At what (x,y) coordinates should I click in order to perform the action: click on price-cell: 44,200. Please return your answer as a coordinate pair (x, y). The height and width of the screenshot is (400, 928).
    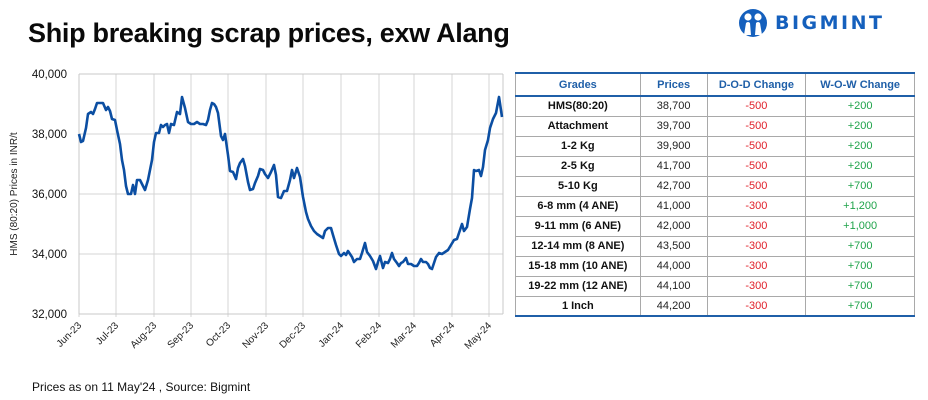
    Looking at the image, I should click on (673, 306).